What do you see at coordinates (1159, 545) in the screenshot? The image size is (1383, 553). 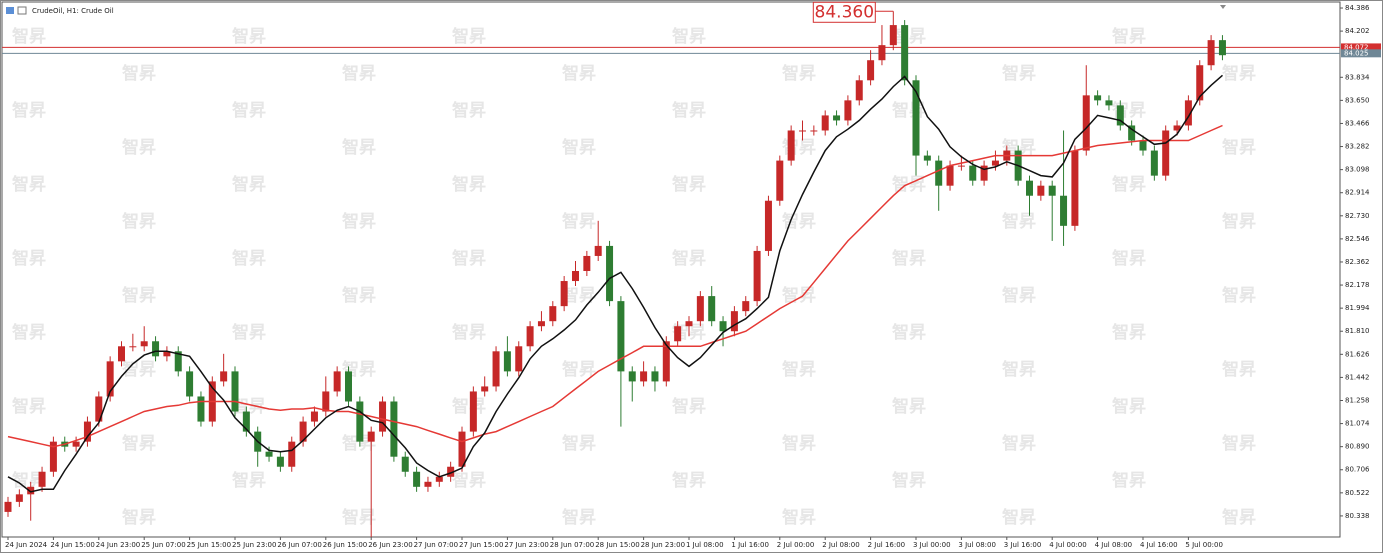 I see `x-tick-label: 4 Jul 16:00` at bounding box center [1159, 545].